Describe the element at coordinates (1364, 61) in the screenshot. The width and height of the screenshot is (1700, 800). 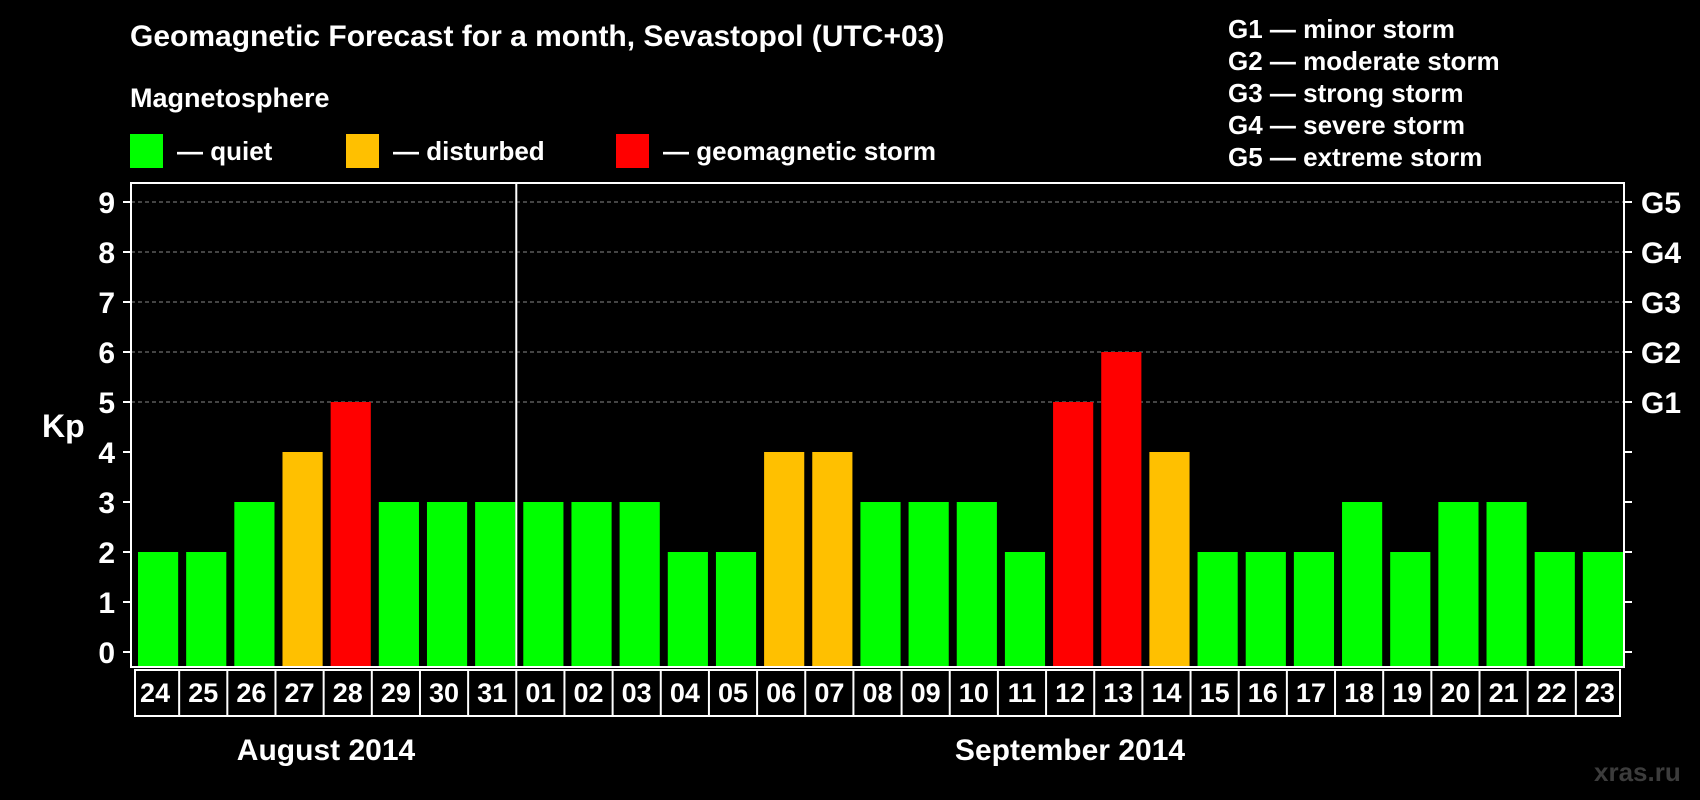
I see `g-scale-g2: G2 — moderate storm` at that location.